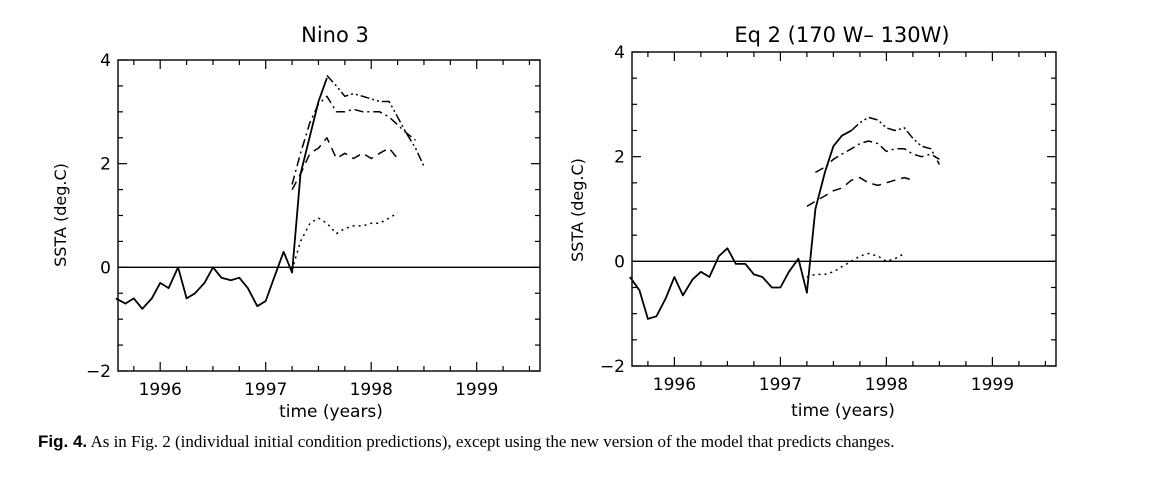  Describe the element at coordinates (335, 35) in the screenshot. I see `panel-title: Nino 3` at that location.